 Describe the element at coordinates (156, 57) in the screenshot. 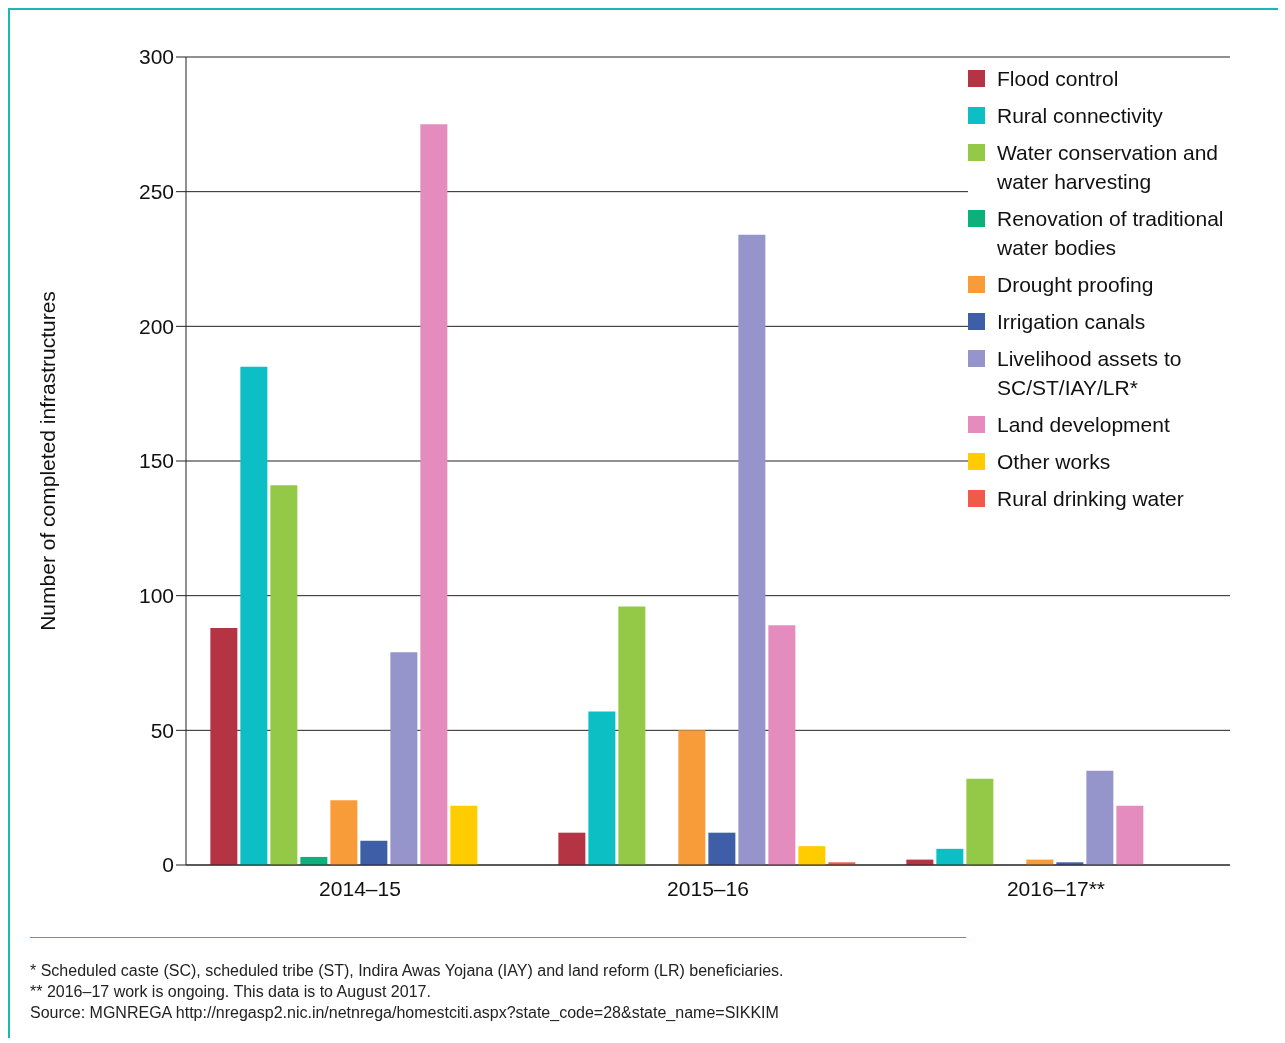

I see `y-tick-label: 300` at that location.